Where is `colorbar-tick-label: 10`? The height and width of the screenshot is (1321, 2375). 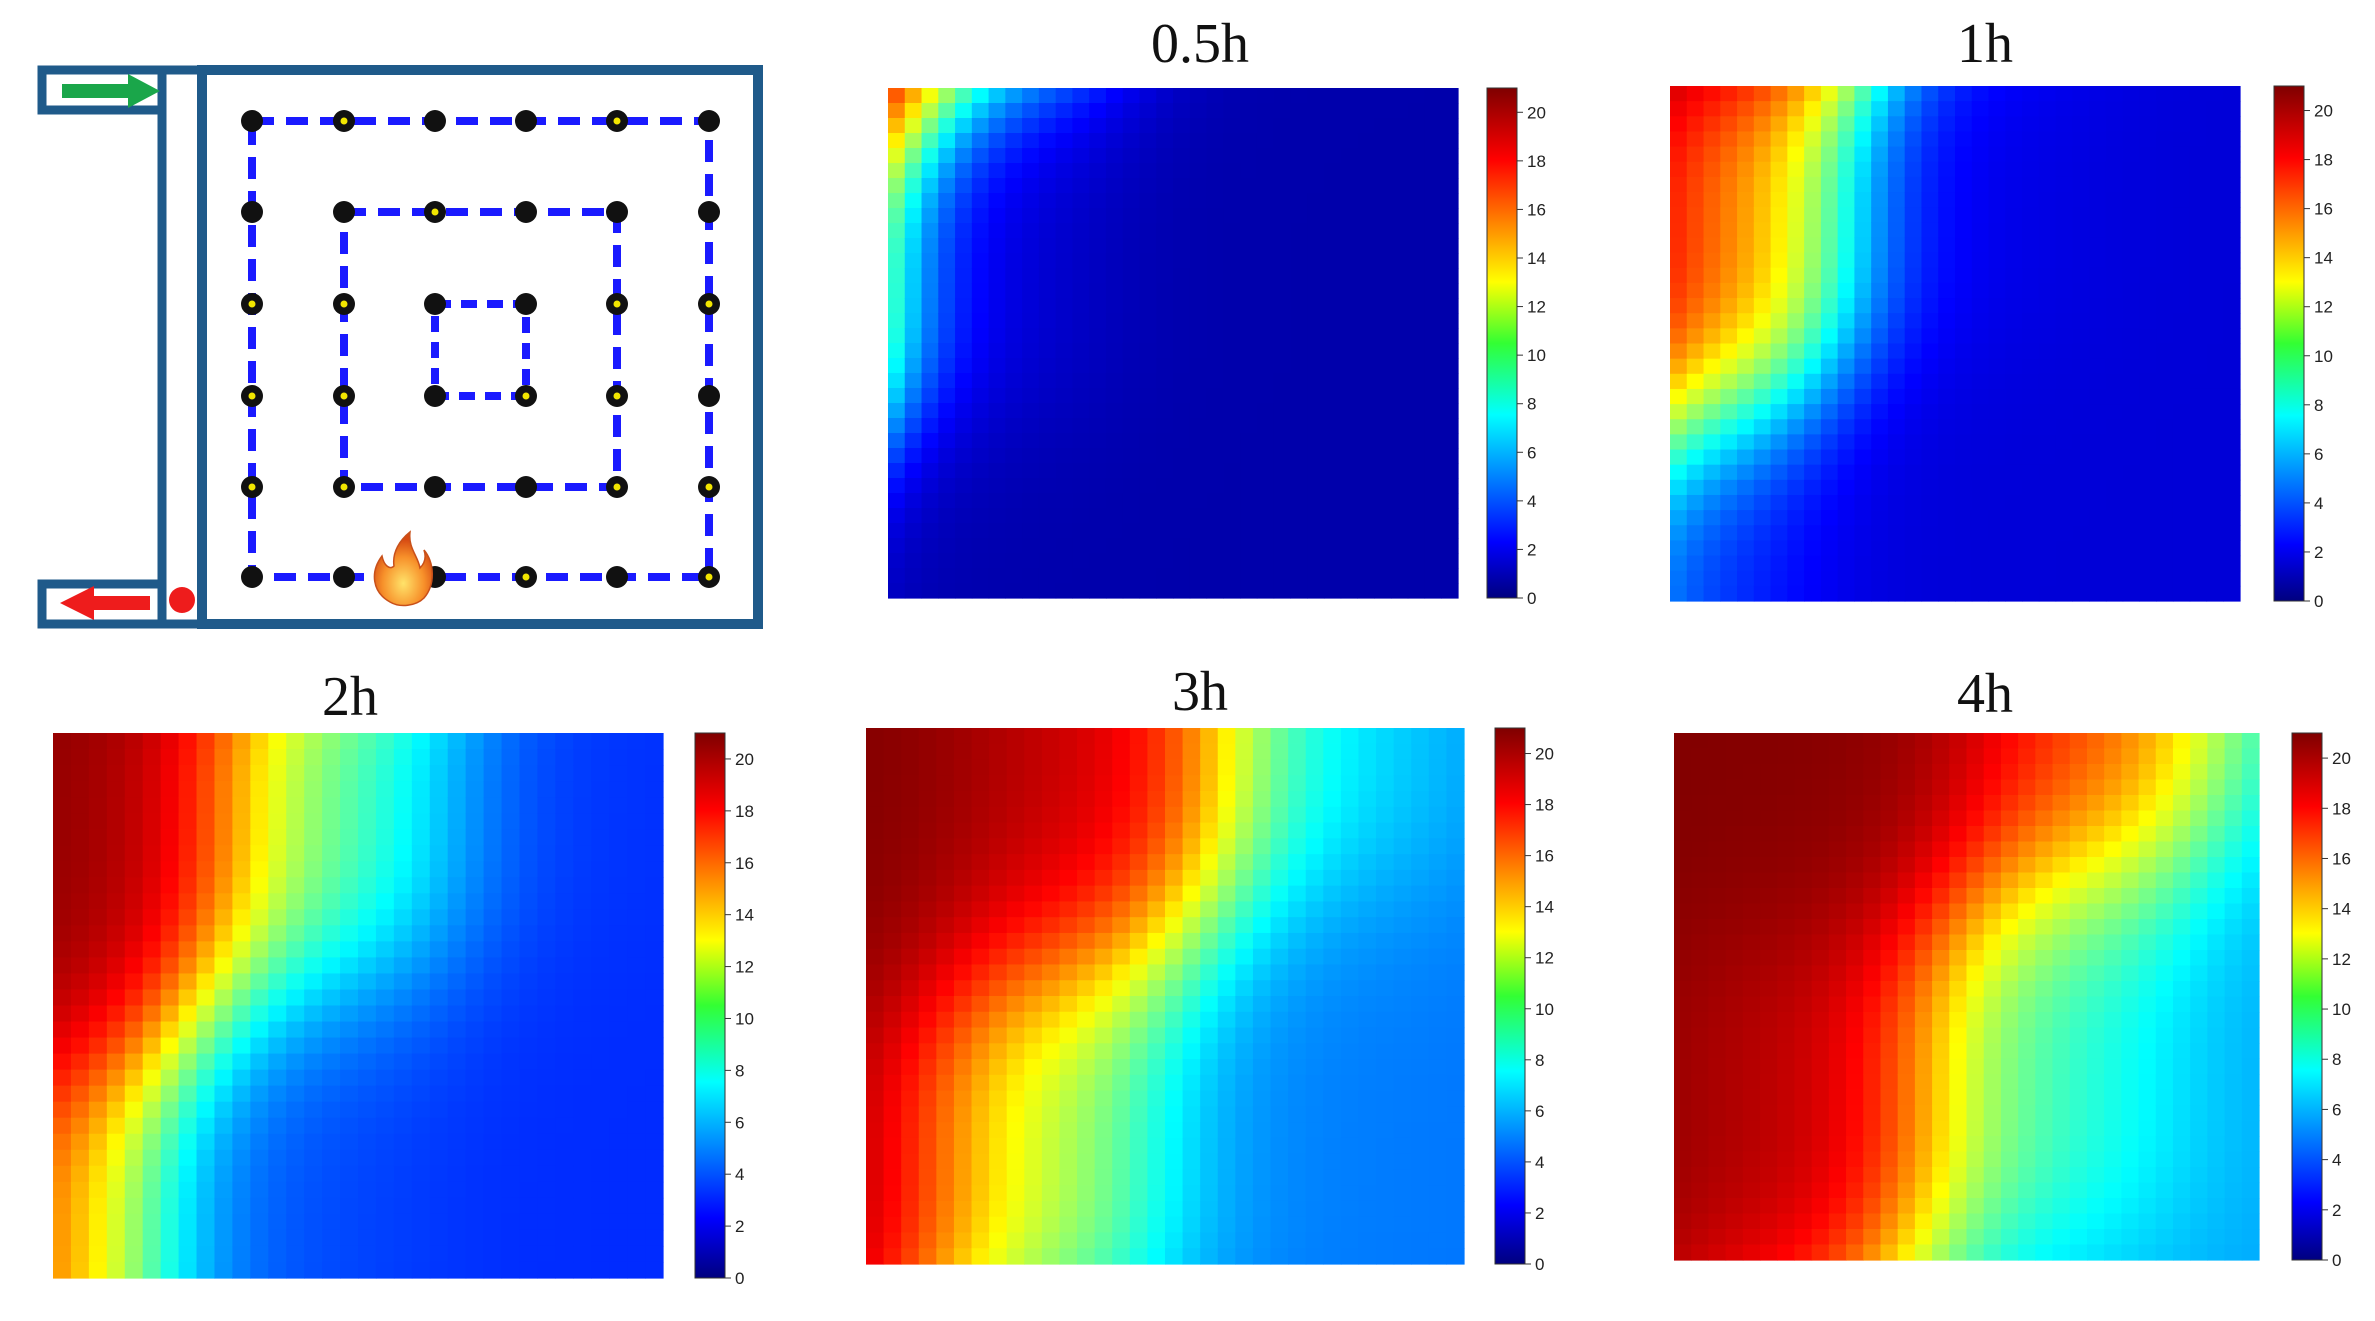 colorbar-tick-label: 10 is located at coordinates (744, 1018).